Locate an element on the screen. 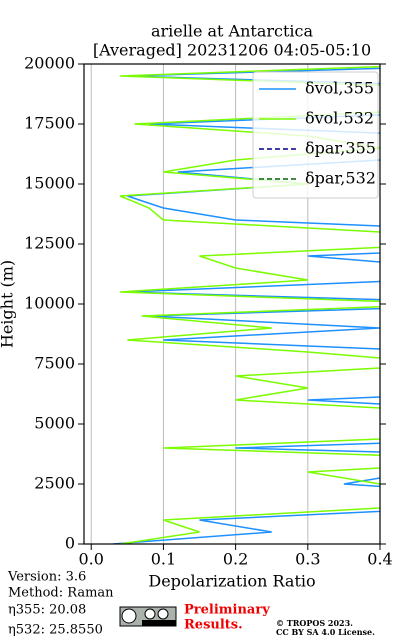 The image size is (400, 640). legend-label: δpar,355 is located at coordinates (340, 148).